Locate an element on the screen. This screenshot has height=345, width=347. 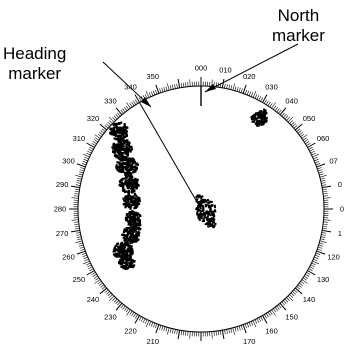
bearing-label: 010 is located at coordinates (225, 70).